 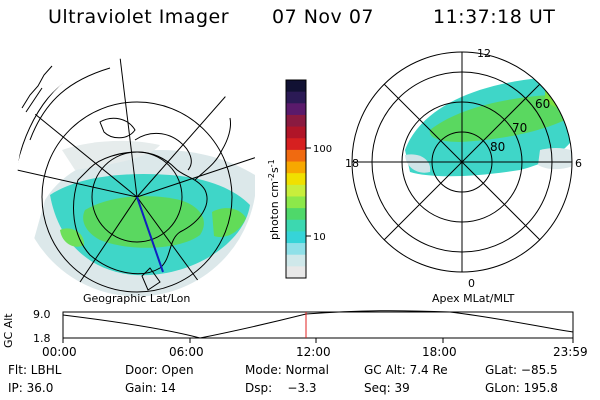 I want to click on altitude-axis-label: GC Alt, so click(x=8, y=330).